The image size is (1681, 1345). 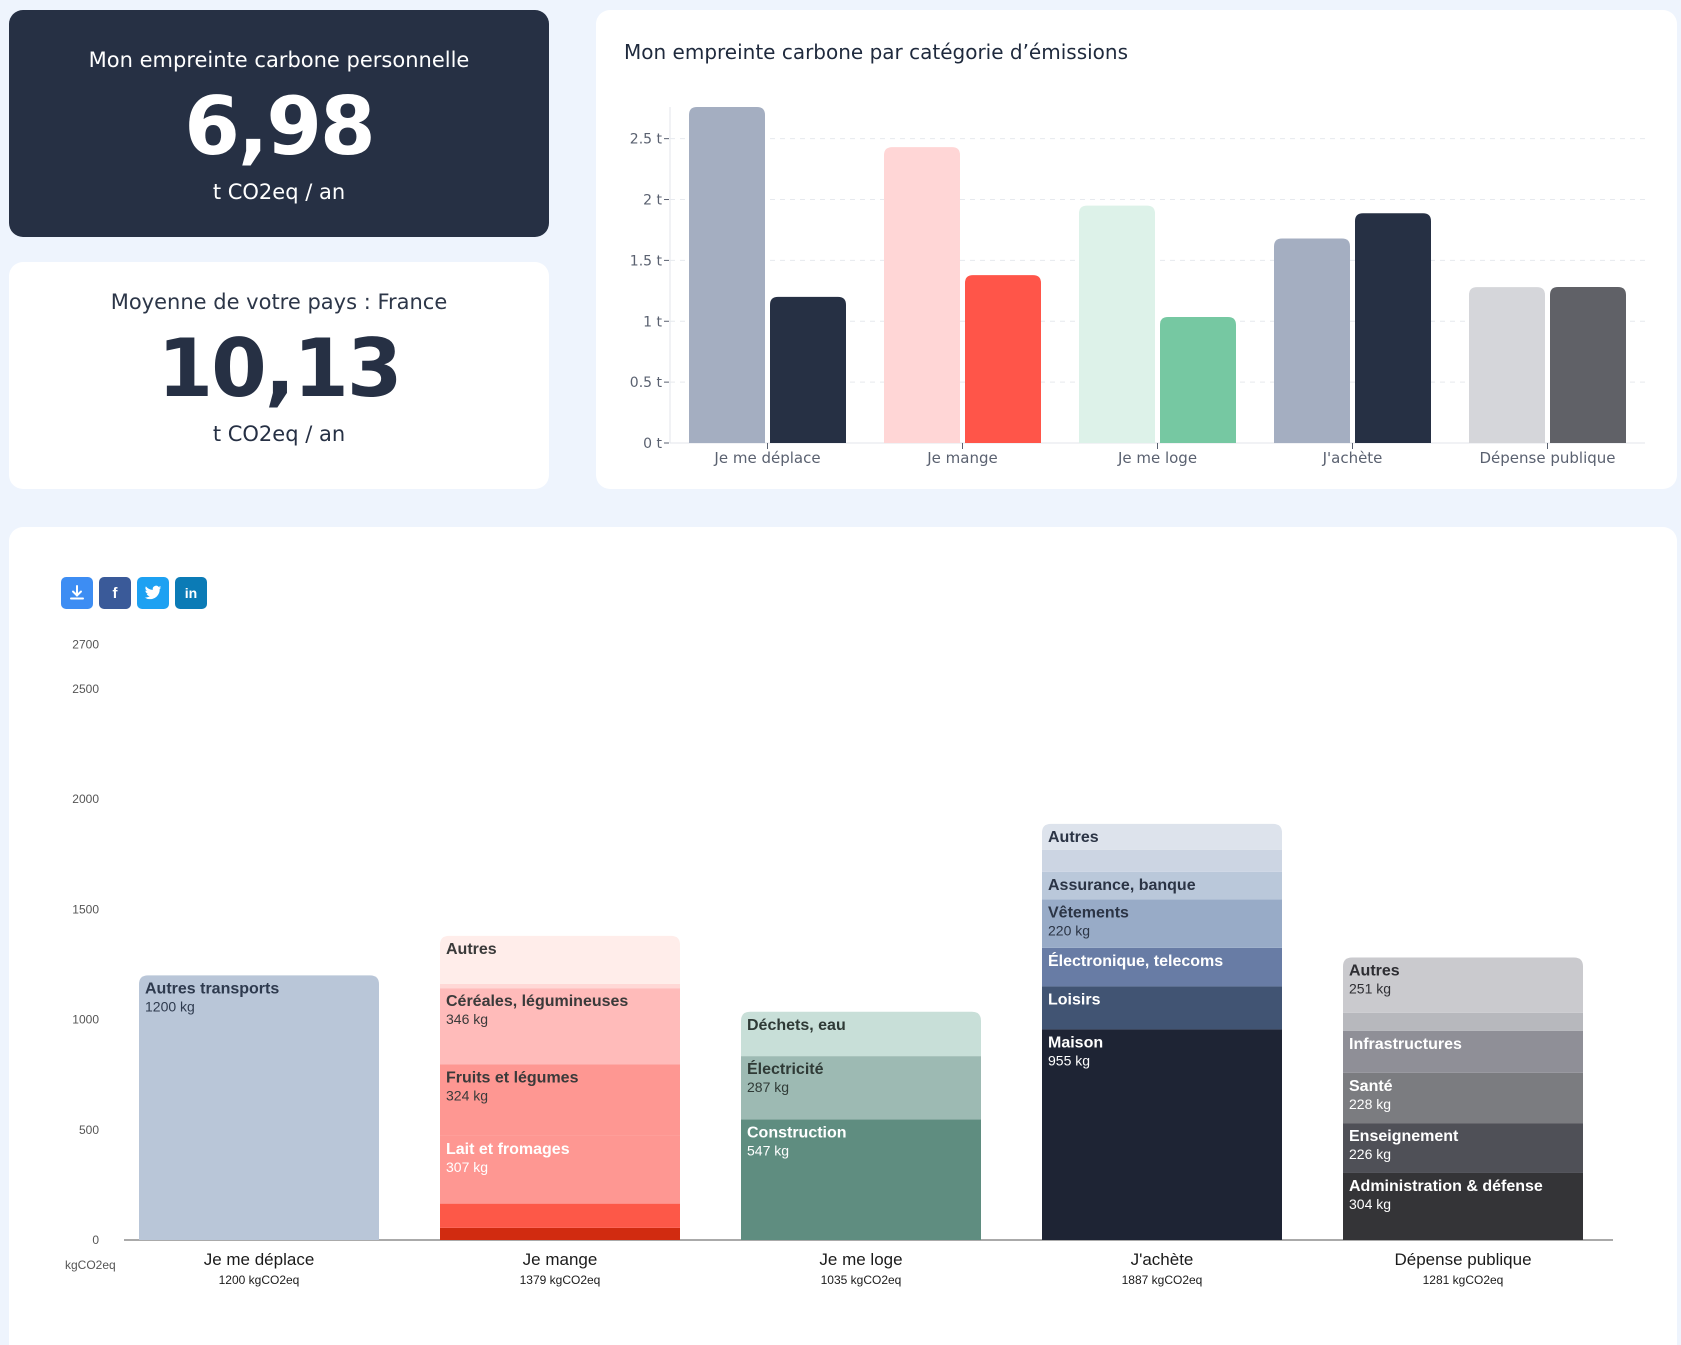 What do you see at coordinates (279, 192) in the screenshot?
I see `personal-footprint-unit: t CO2eq / an` at bounding box center [279, 192].